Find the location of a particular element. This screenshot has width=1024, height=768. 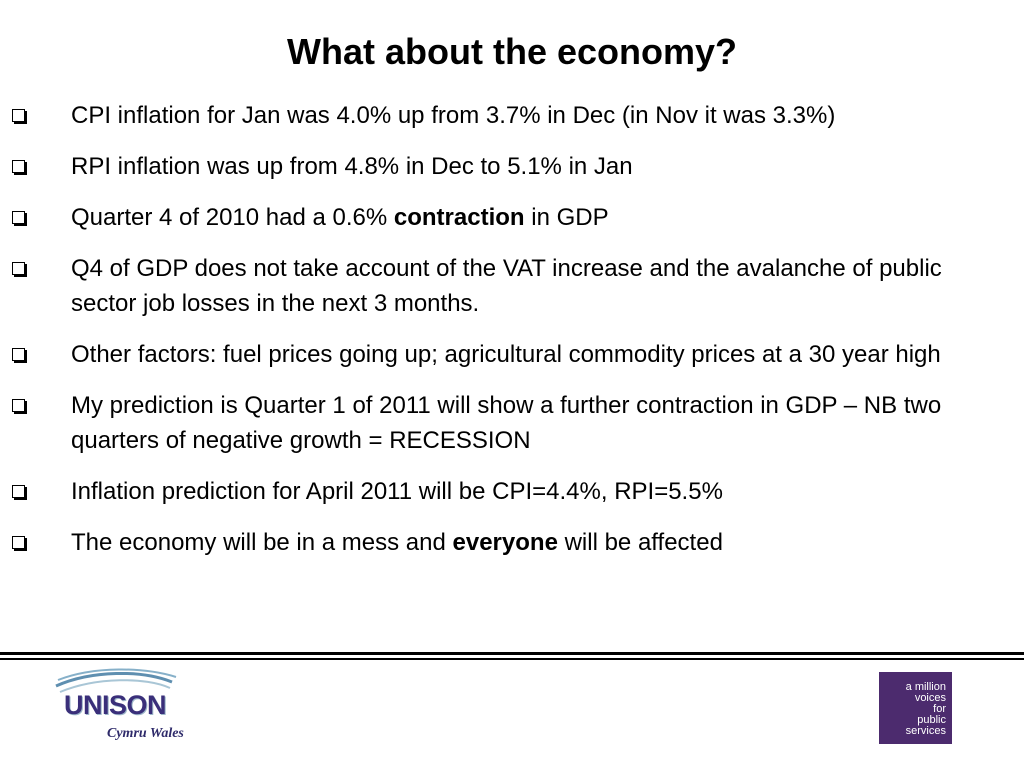

unison-logo: UNISON Cymru Wales is located at coordinates (127, 708).